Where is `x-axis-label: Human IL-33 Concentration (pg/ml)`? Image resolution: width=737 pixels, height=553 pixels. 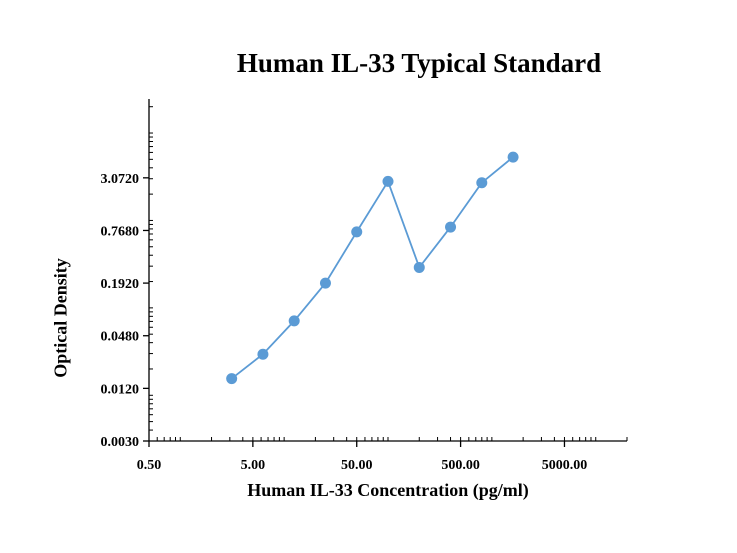 x-axis-label: Human IL-33 Concentration (pg/ml) is located at coordinates (388, 490).